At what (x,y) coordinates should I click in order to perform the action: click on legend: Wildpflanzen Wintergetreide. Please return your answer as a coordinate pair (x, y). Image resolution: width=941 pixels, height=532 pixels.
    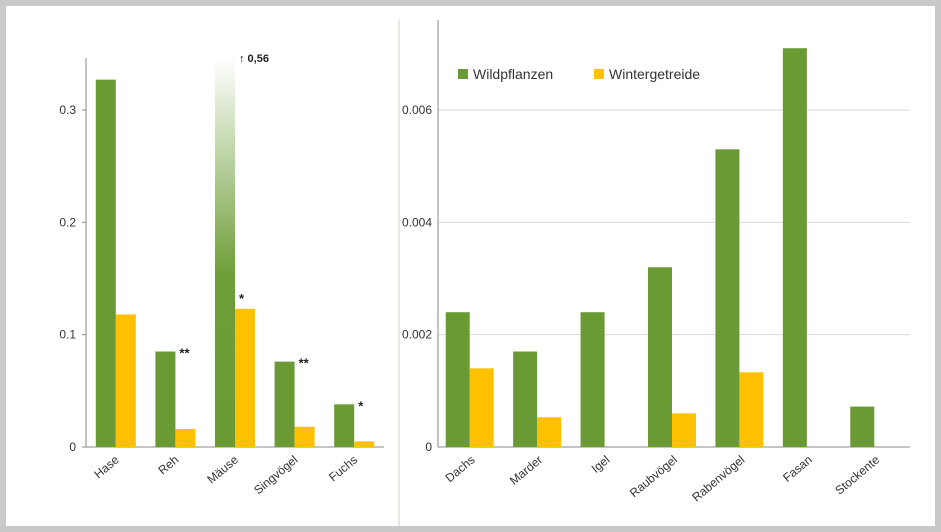
    Looking at the image, I should click on (579, 74).